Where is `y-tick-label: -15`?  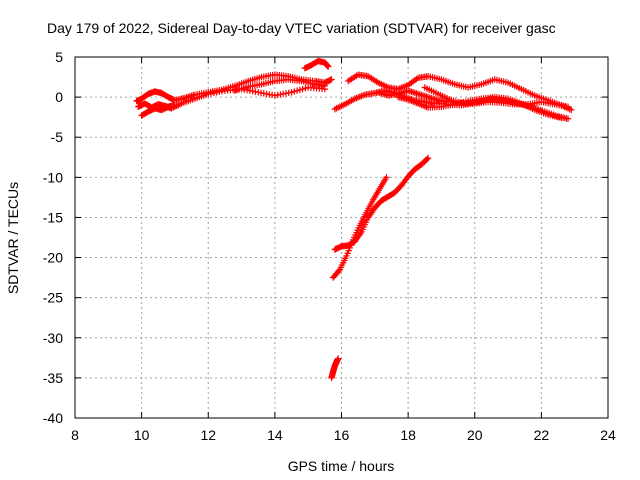
y-tick-label: -15 is located at coordinates (53, 217).